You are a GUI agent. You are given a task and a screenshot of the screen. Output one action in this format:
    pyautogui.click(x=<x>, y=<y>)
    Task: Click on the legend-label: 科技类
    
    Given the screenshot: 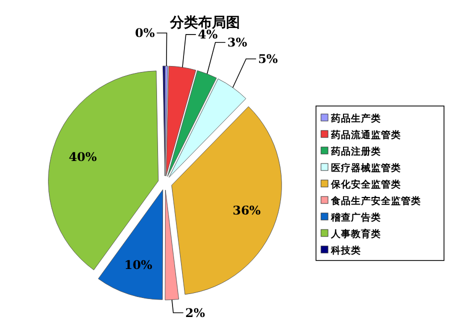 What is the action you would take?
    pyautogui.click(x=345, y=250)
    